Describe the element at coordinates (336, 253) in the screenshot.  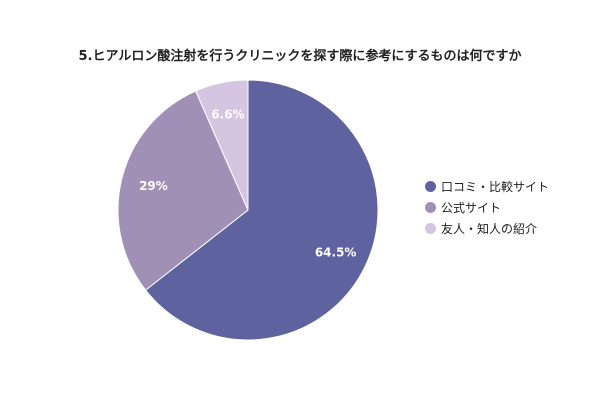
I see `slice-value-label: 64.5%` at that location.